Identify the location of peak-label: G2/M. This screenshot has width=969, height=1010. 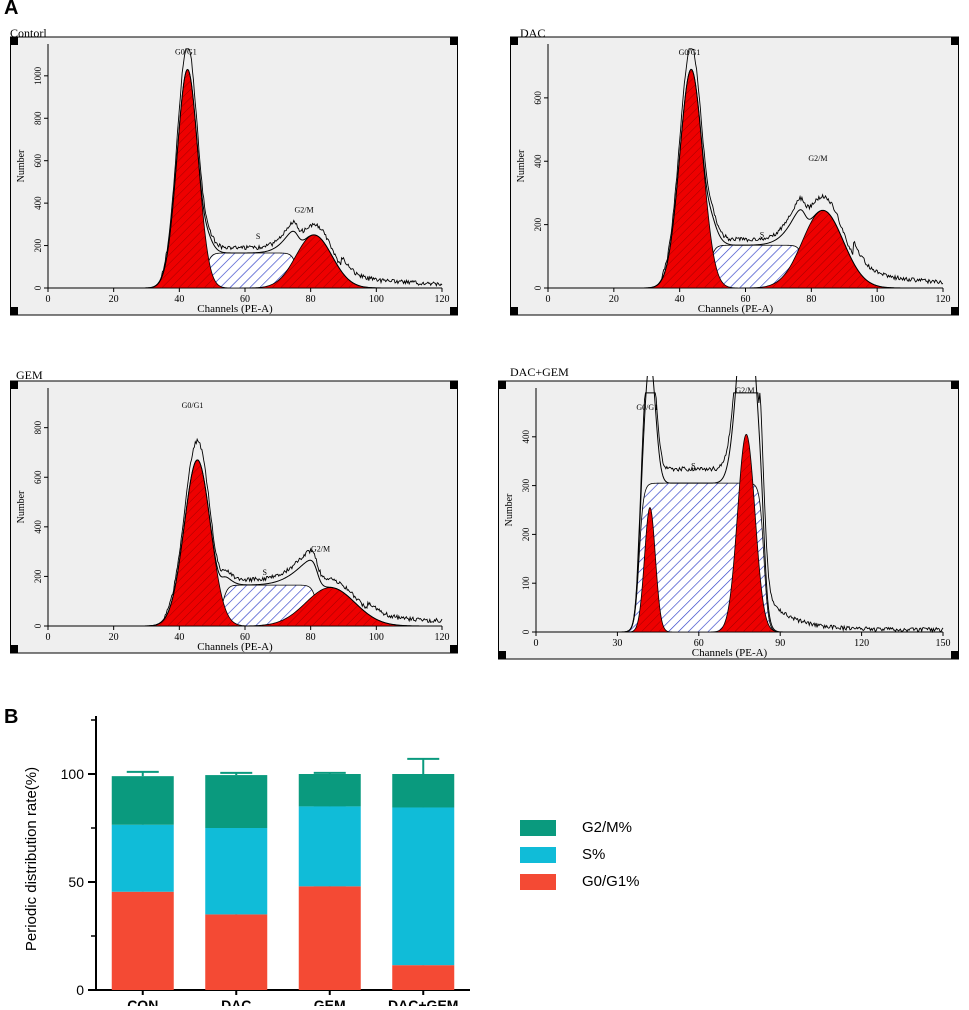
(320, 549).